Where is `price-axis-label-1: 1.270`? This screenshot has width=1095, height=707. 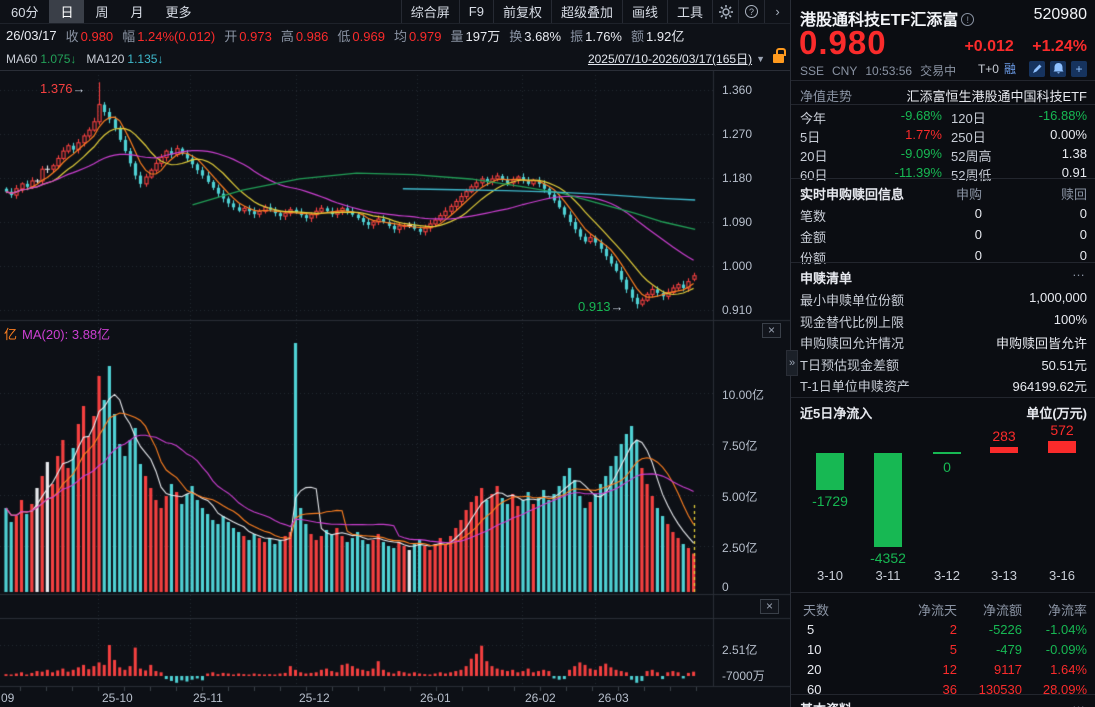 price-axis-label-1: 1.270 is located at coordinates (737, 134).